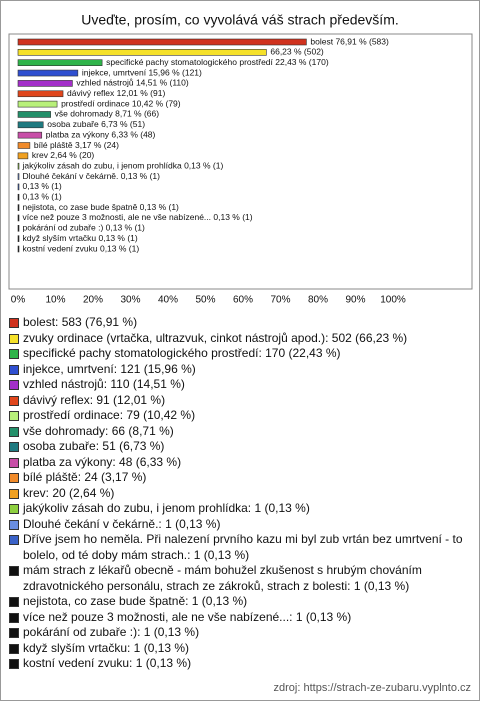 The image size is (480, 701). I want to click on legend-item: platba za výkony: 48 (6,33 %), so click(241, 463).